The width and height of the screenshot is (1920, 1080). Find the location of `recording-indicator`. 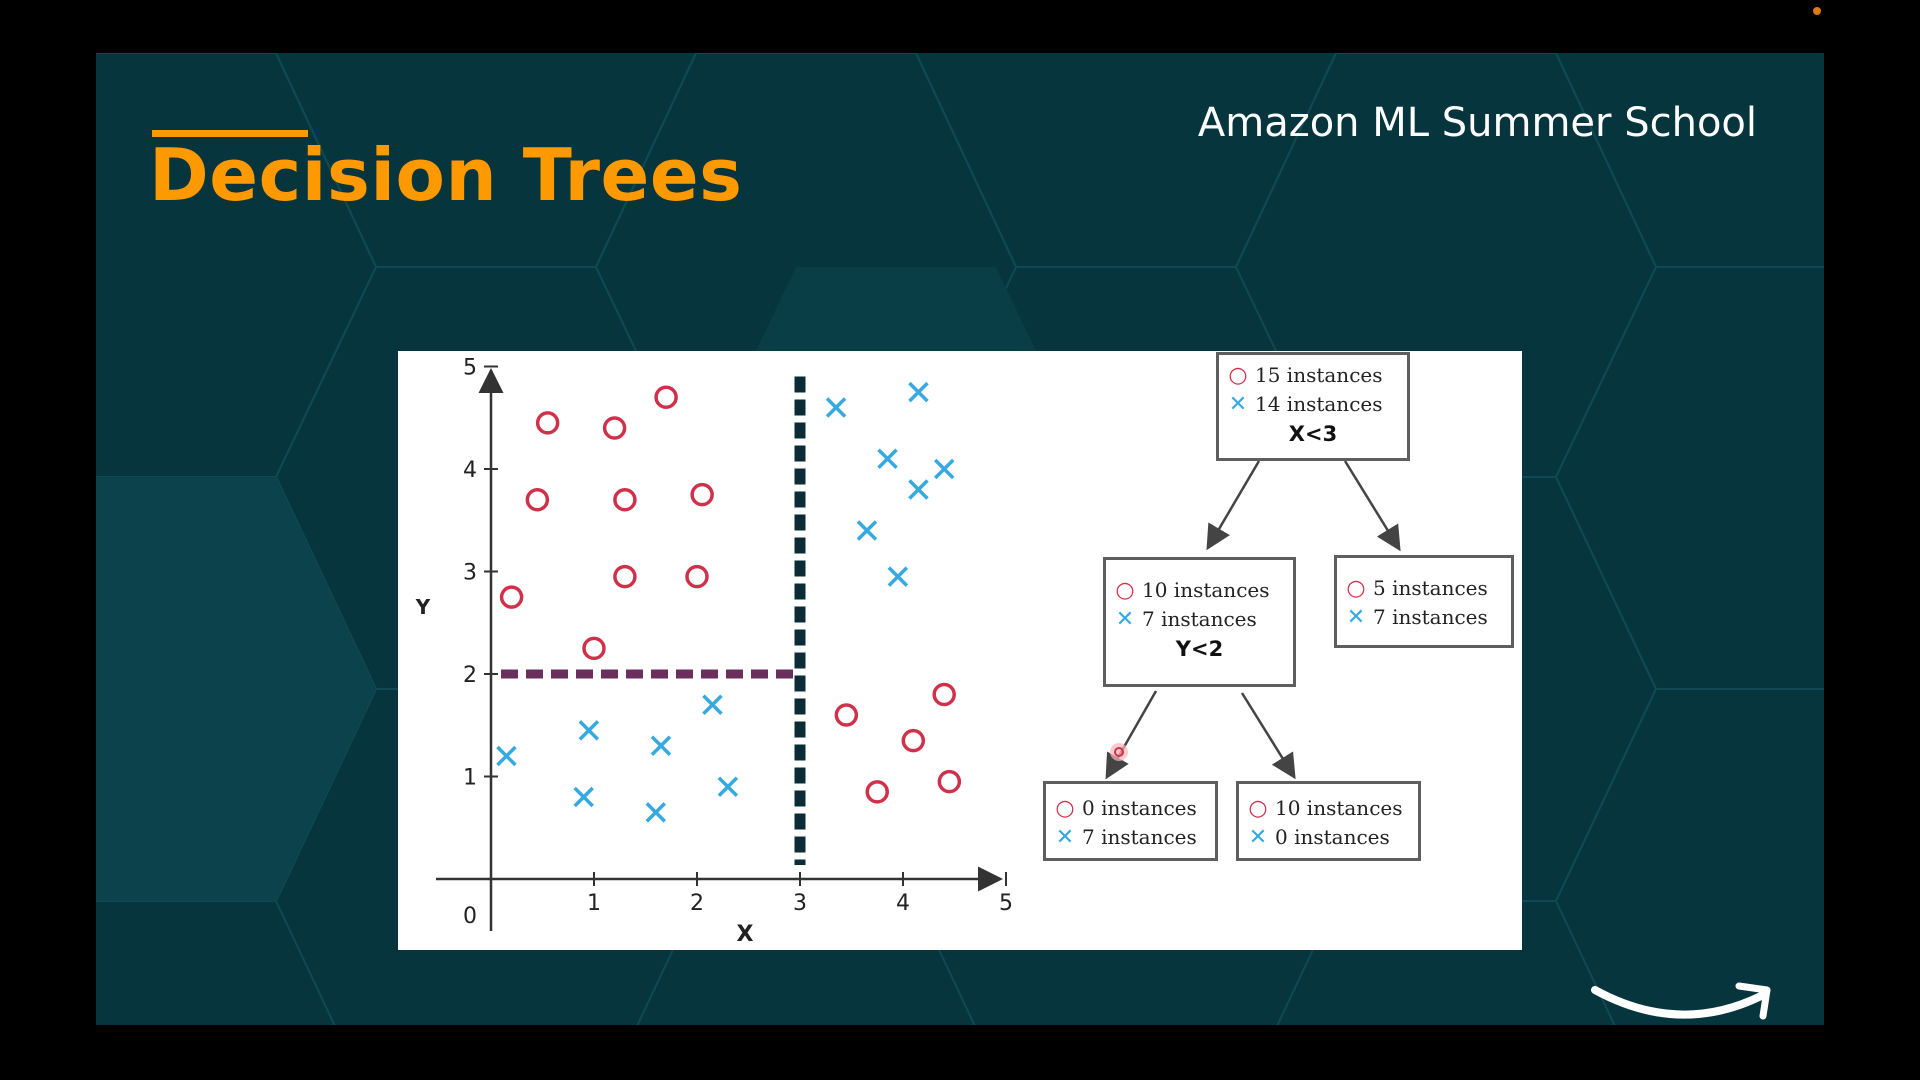

recording-indicator is located at coordinates (1817, 11).